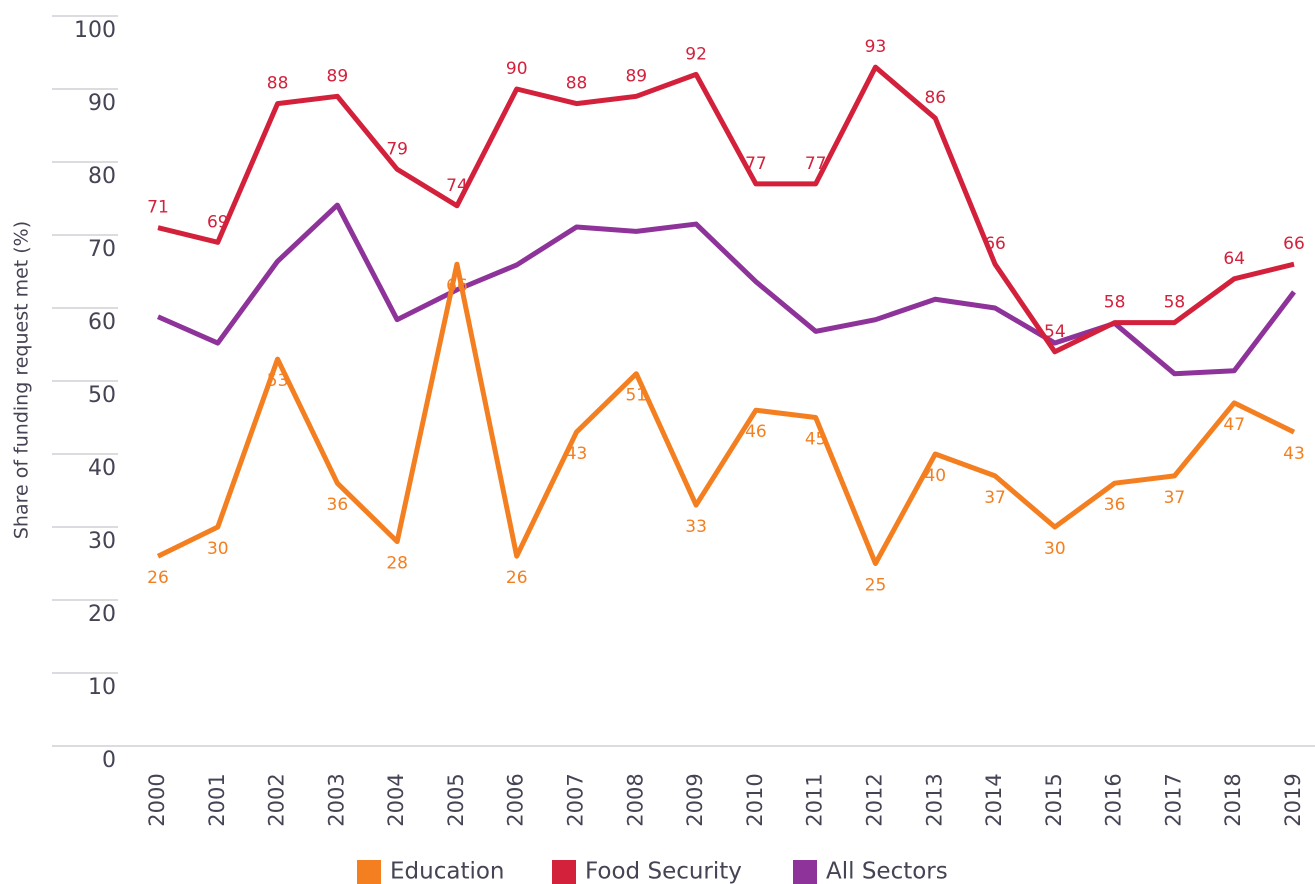 This screenshot has width=1315, height=884. I want to click on y-tick-label: 60, so click(102, 322).